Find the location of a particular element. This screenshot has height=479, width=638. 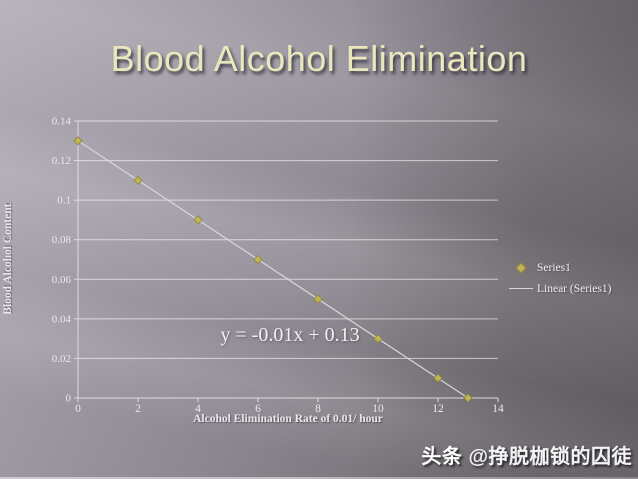

slide-edge is located at coordinates (319, 478).